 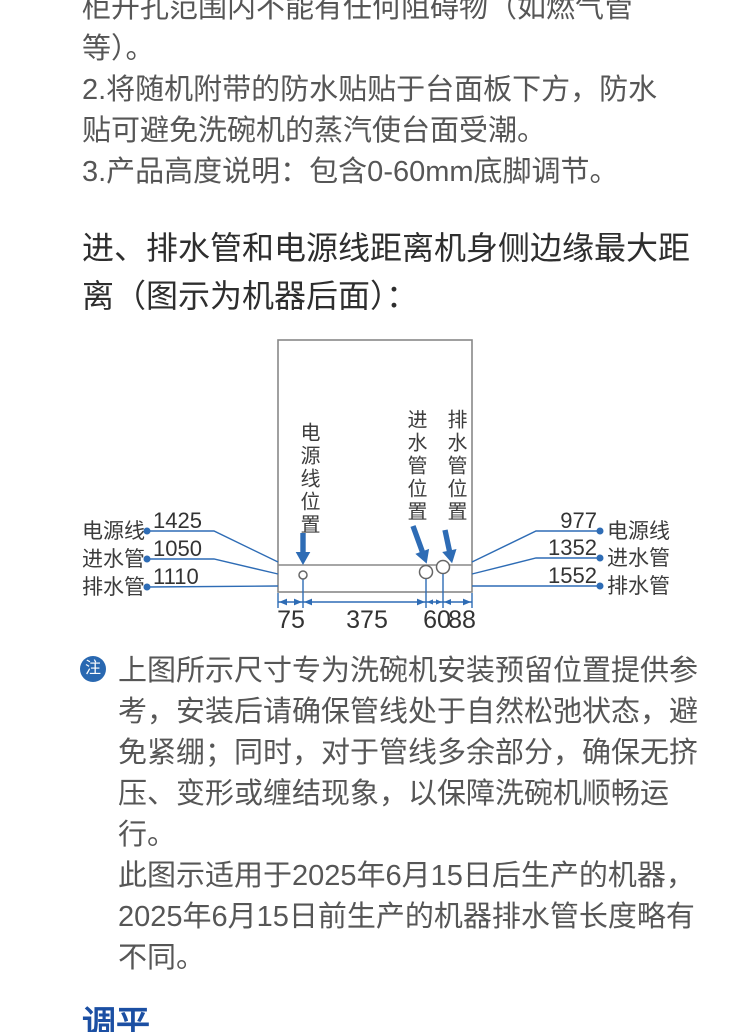 I want to click on note-line: 不同。, so click(x=162, y=958).